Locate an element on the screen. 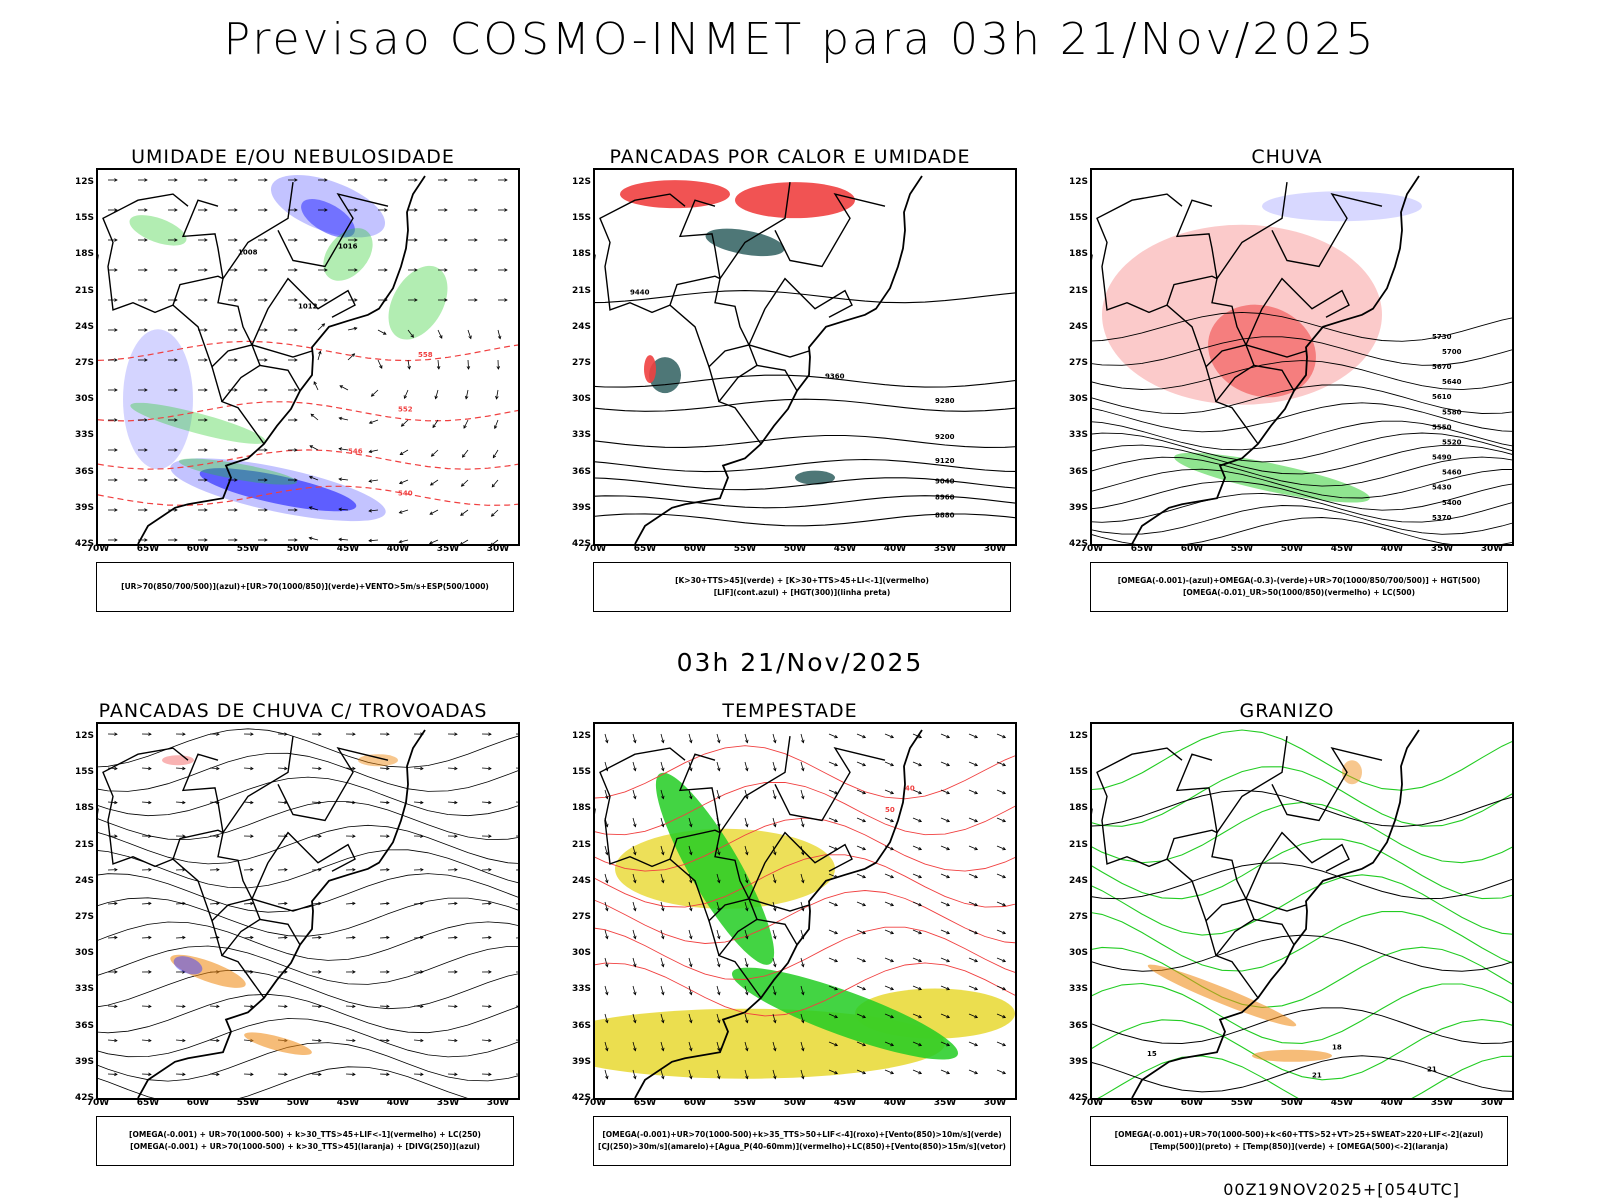  longitude-tick-label: 35W is located at coordinates (448, 1103).